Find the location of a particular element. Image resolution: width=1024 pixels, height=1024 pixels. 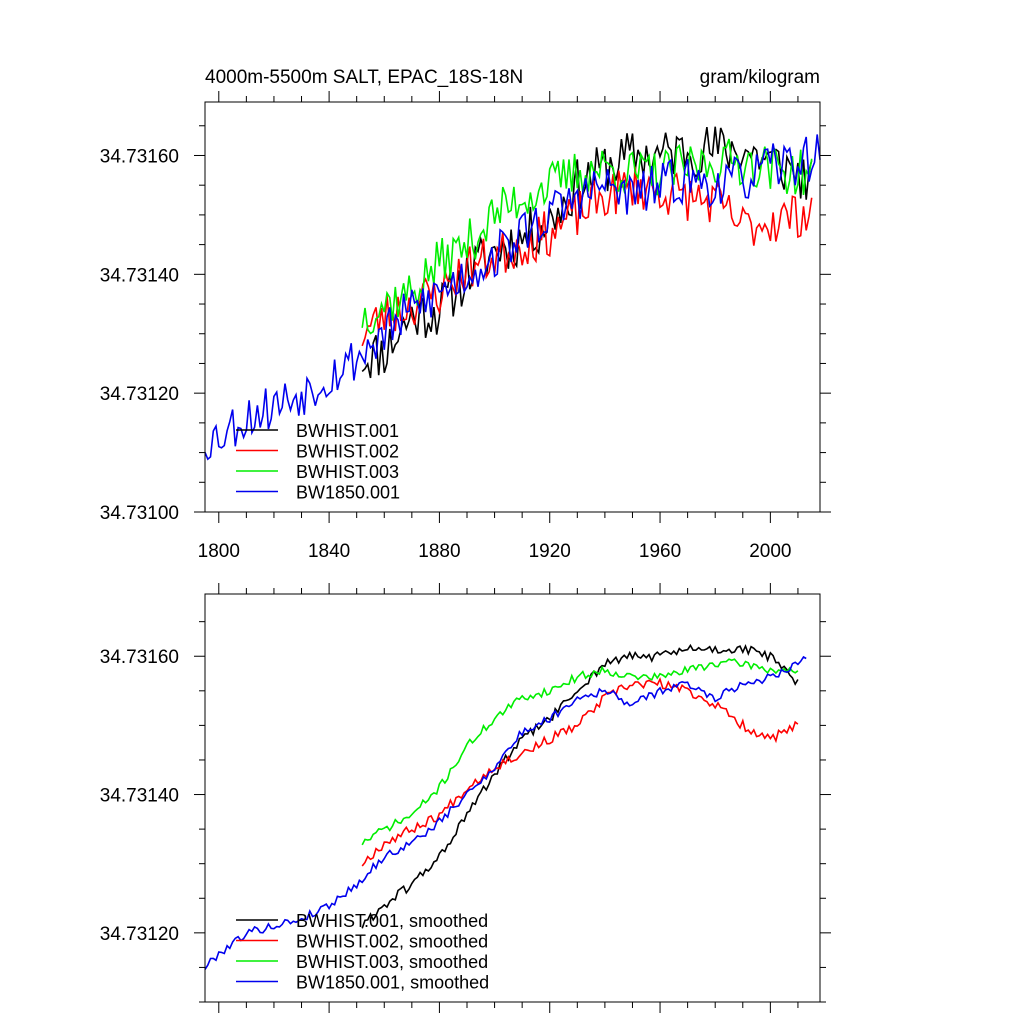

series-line-bwhist-002-smoothed is located at coordinates (580, 771).